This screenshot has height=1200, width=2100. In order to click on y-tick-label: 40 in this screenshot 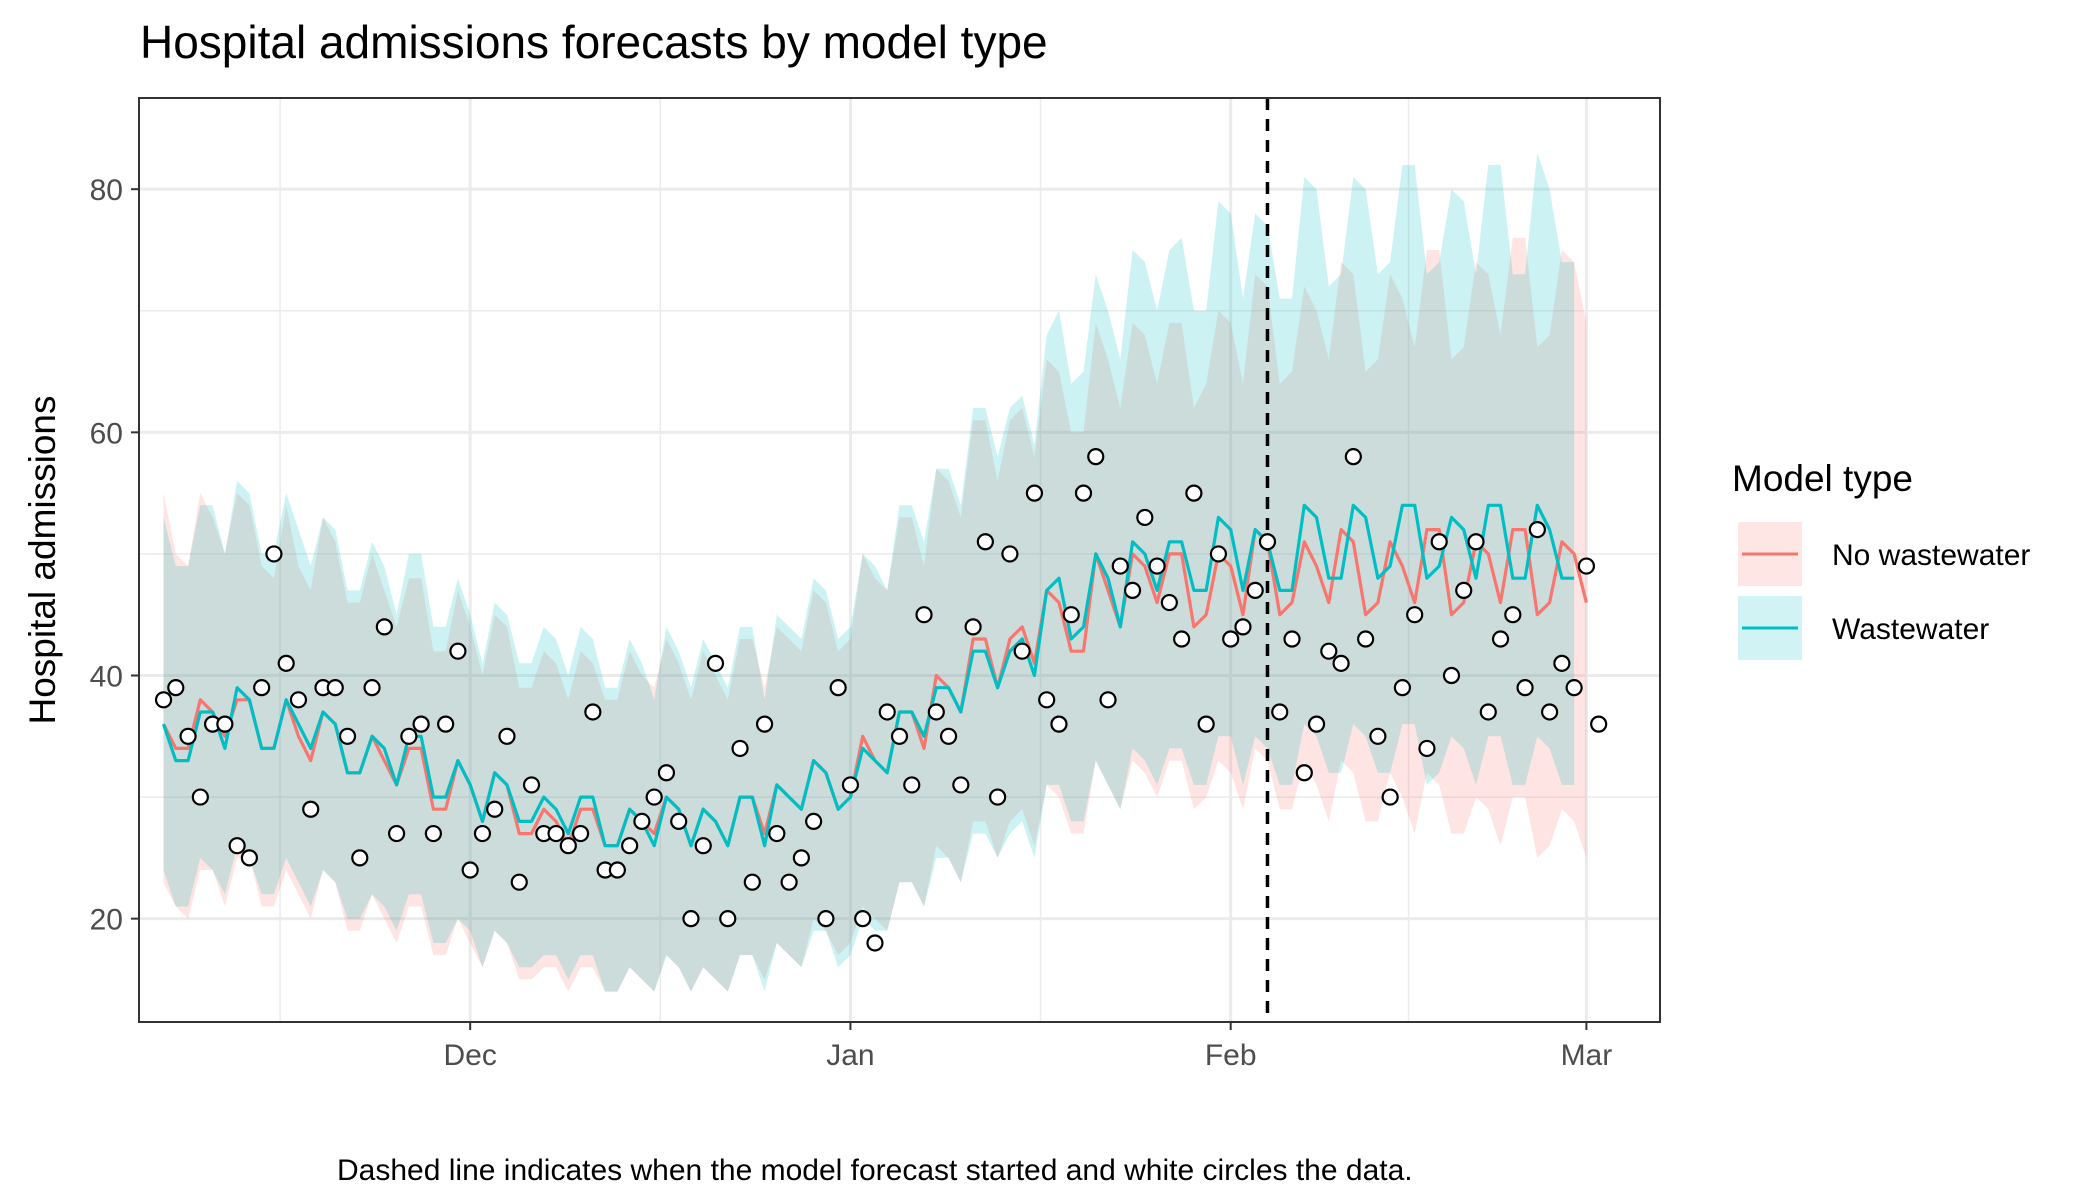, I will do `click(106, 677)`.